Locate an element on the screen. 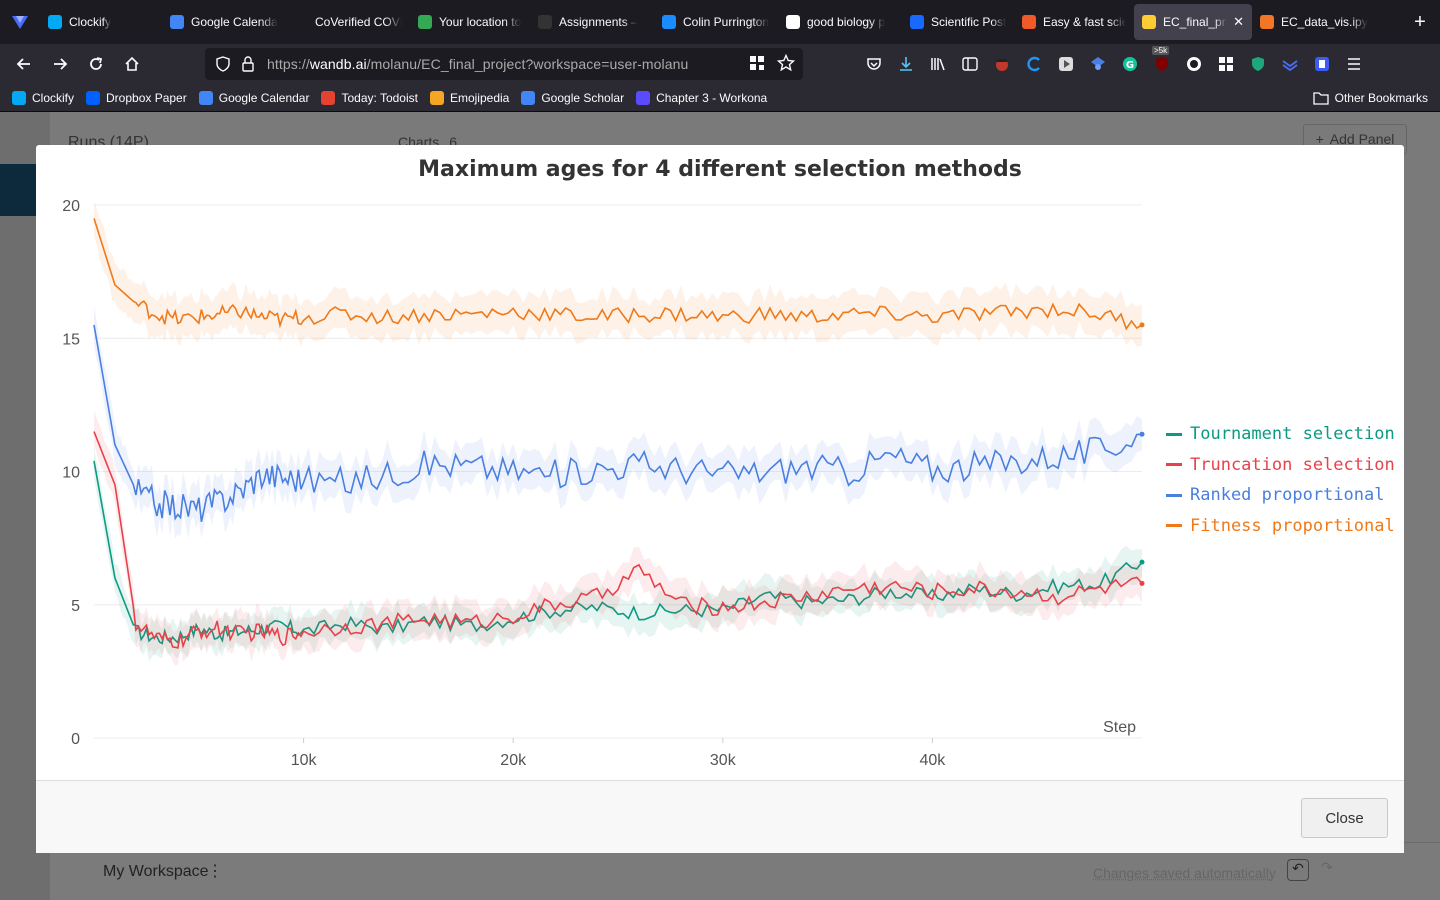 Image resolution: width=1440 pixels, height=900 pixels. layers-extension-icon is located at coordinates (1290, 64).